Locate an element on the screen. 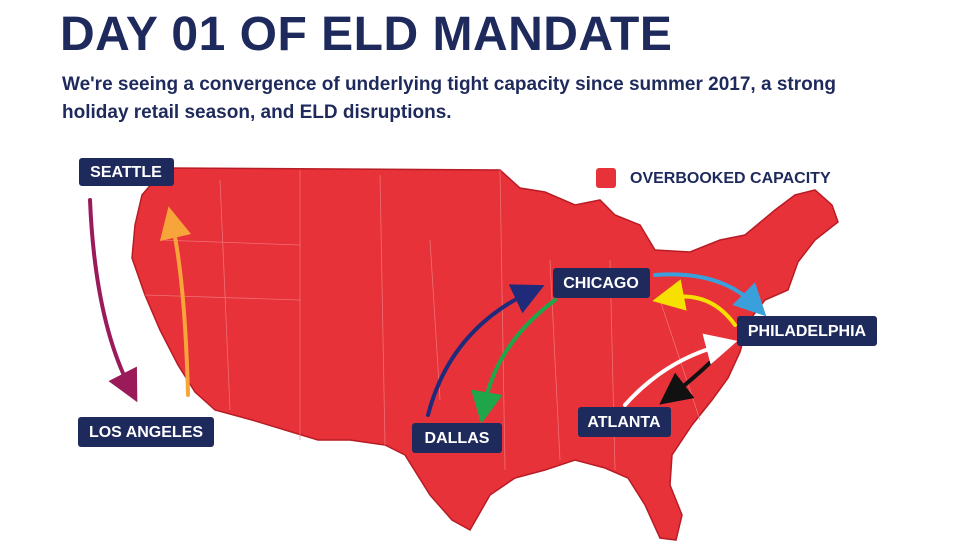 The image size is (970, 546). city-label: DALLAS is located at coordinates (457, 438).